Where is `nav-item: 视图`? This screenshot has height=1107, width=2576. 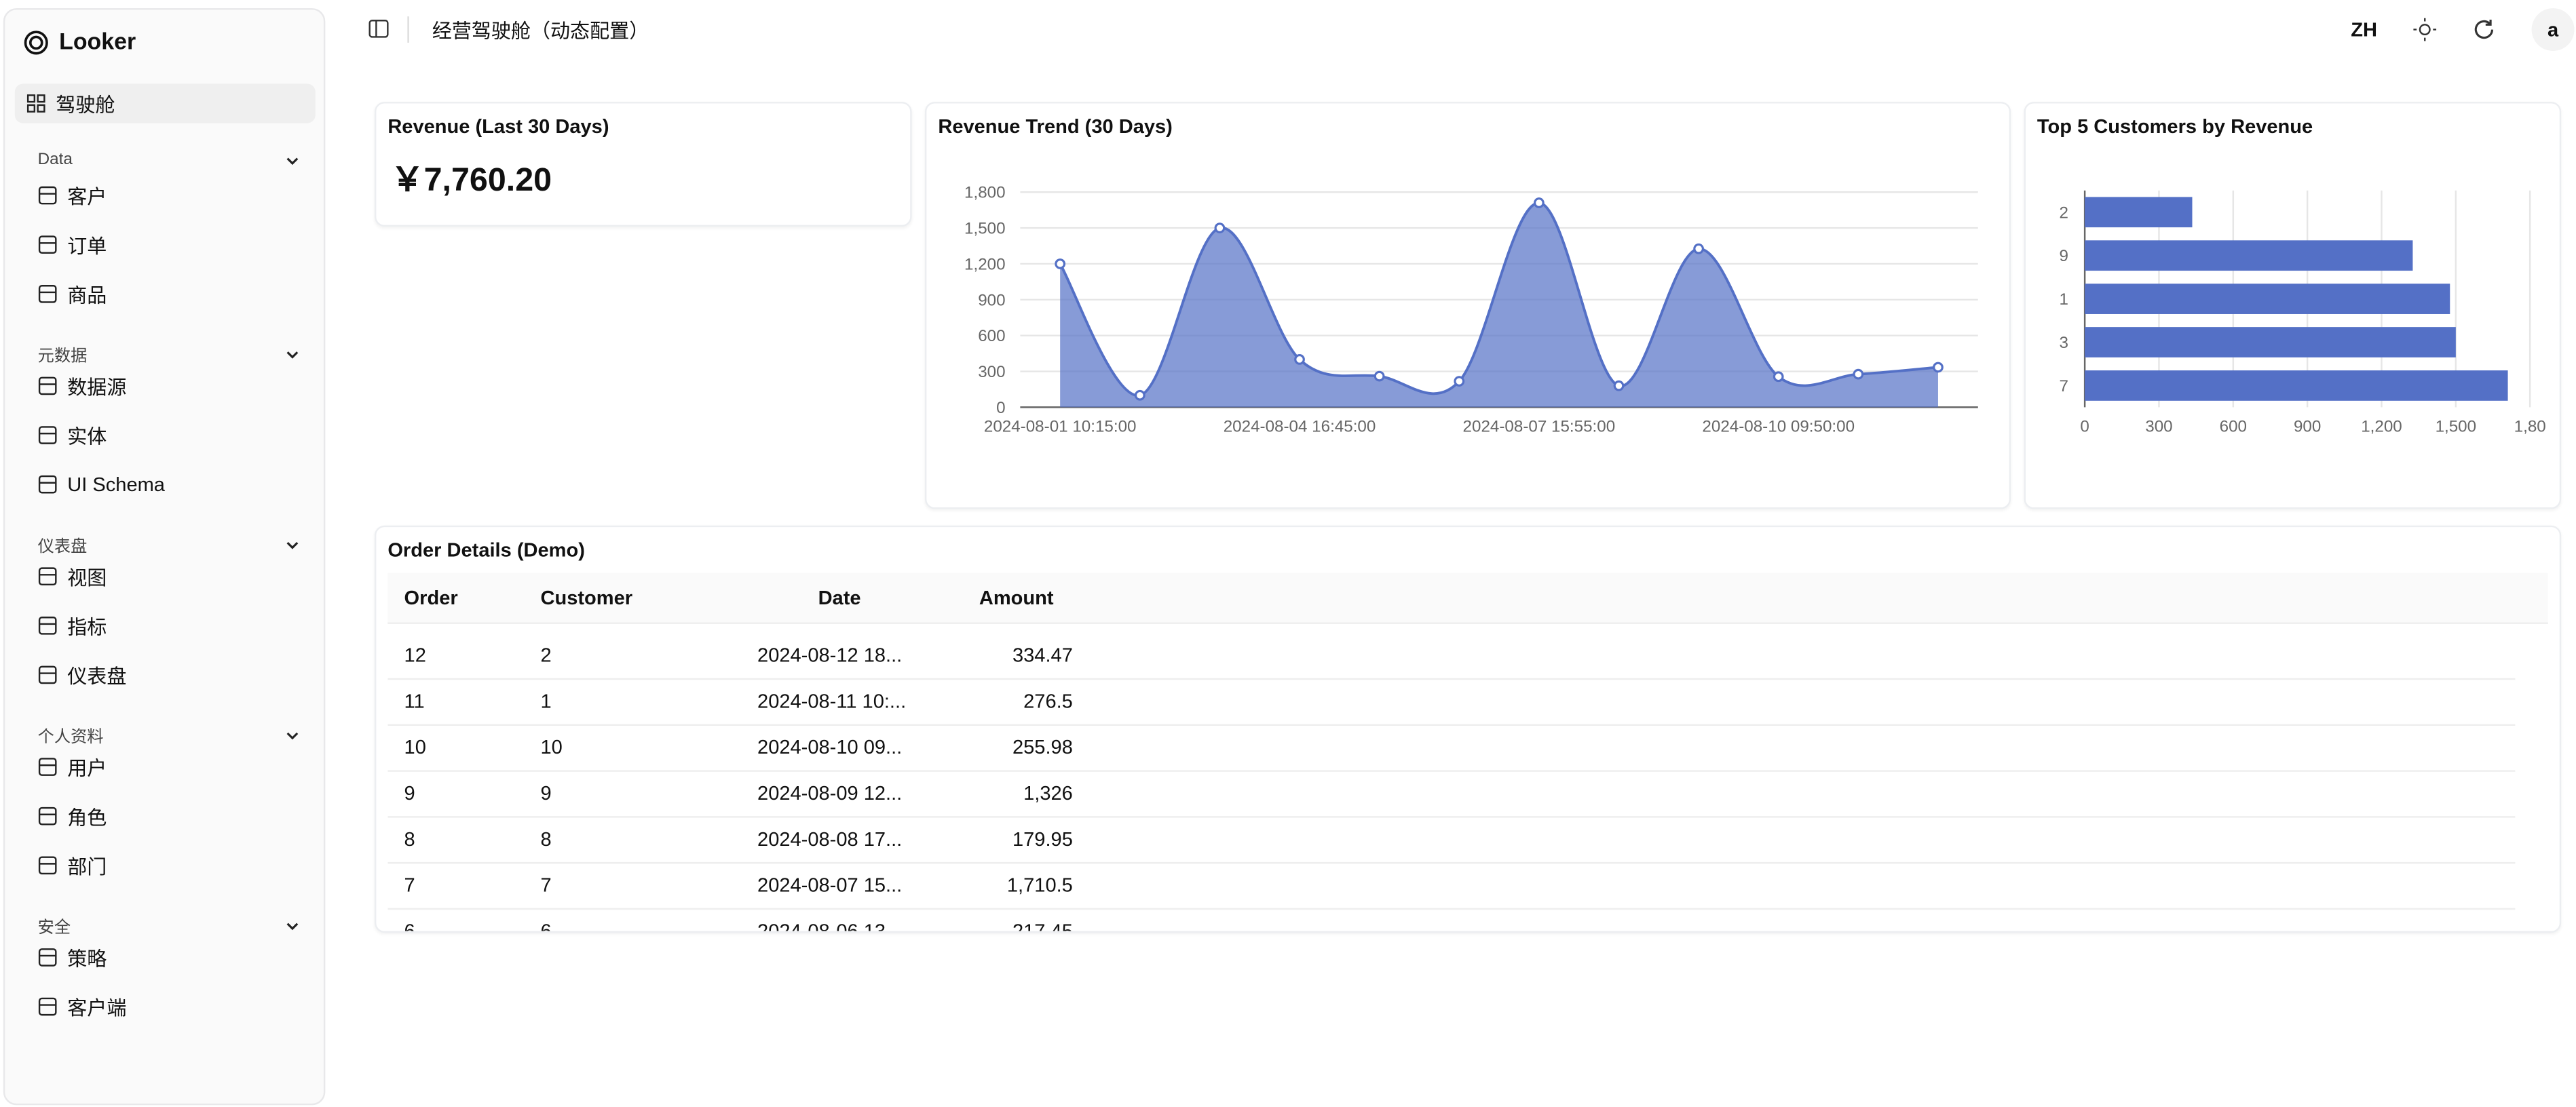 nav-item: 视图 is located at coordinates (72, 577).